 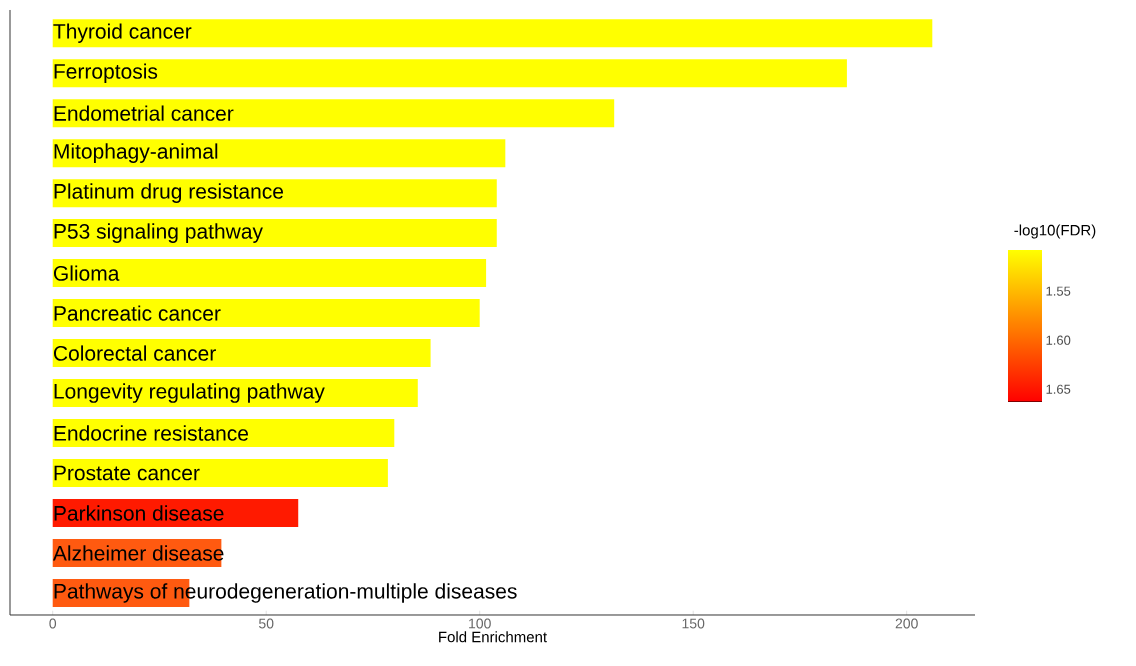 What do you see at coordinates (266, 623) in the screenshot?
I see `x-tick-label: 50` at bounding box center [266, 623].